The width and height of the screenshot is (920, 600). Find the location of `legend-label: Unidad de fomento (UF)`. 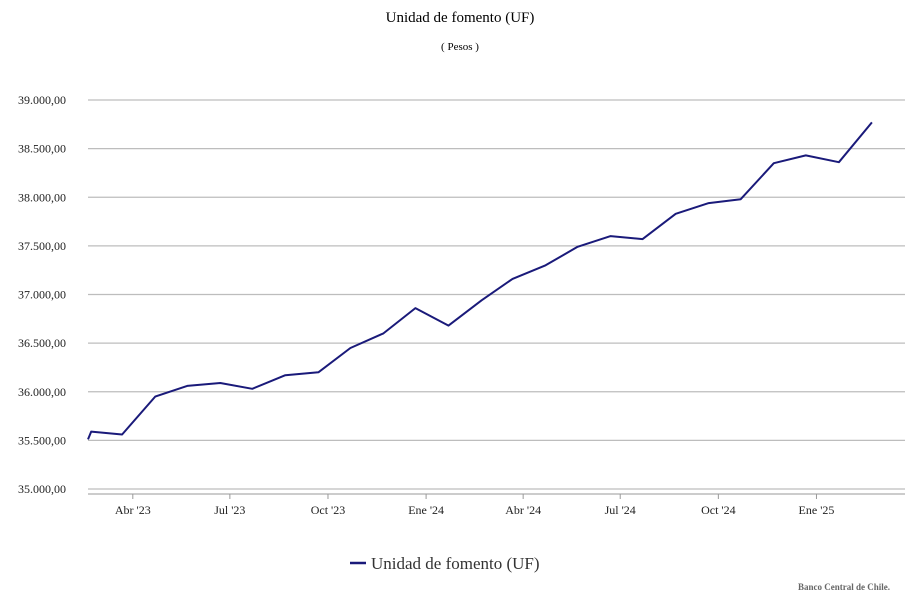

legend-label: Unidad de fomento (UF) is located at coordinates (455, 563).